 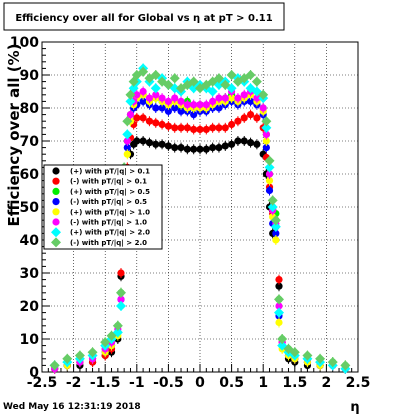 What do you see at coordinates (108, 202) in the screenshot?
I see `legend-label: (-) with pT/|q| > 0.5` at bounding box center [108, 202].